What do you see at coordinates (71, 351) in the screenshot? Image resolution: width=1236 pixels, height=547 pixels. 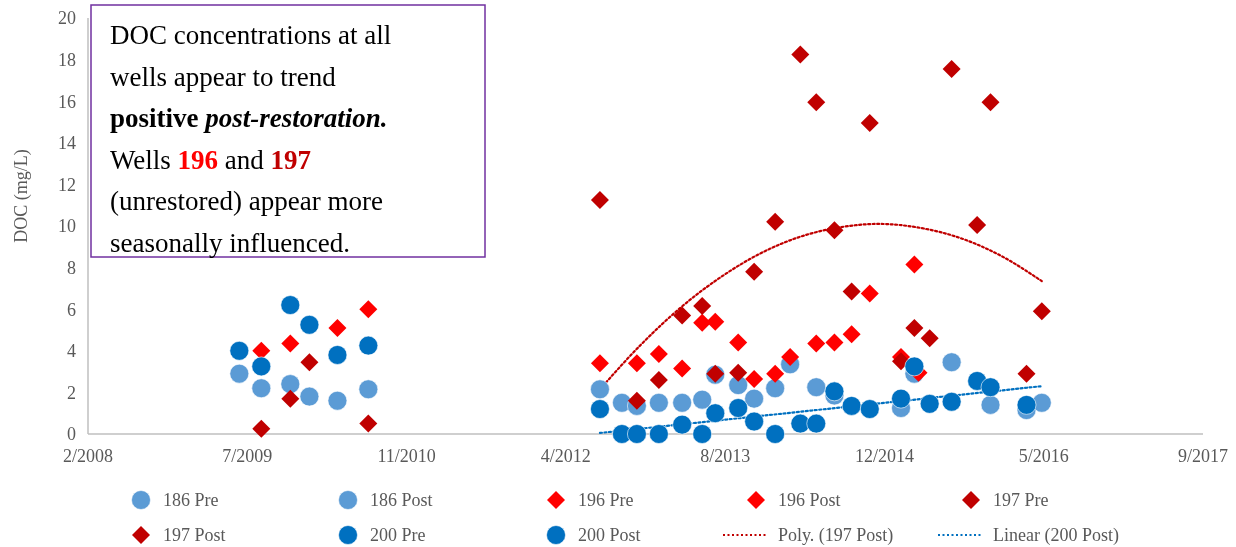 I see `y-tick-label: 4` at bounding box center [71, 351].